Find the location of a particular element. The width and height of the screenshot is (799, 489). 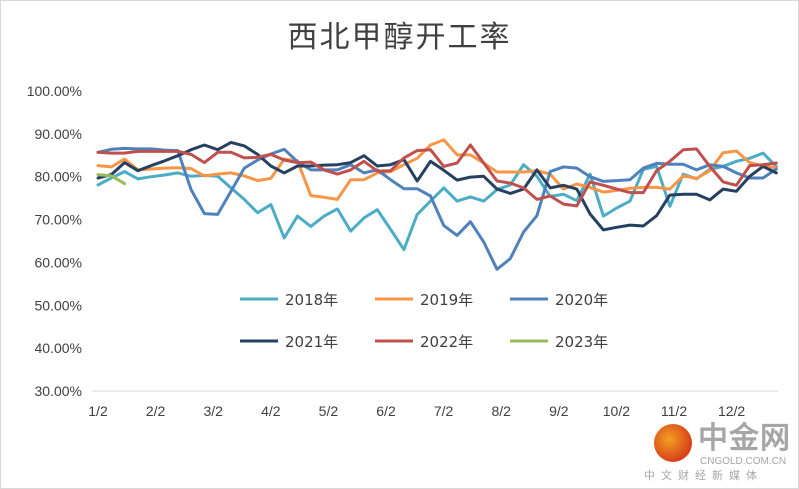

series-line-2022 is located at coordinates (437, 175).